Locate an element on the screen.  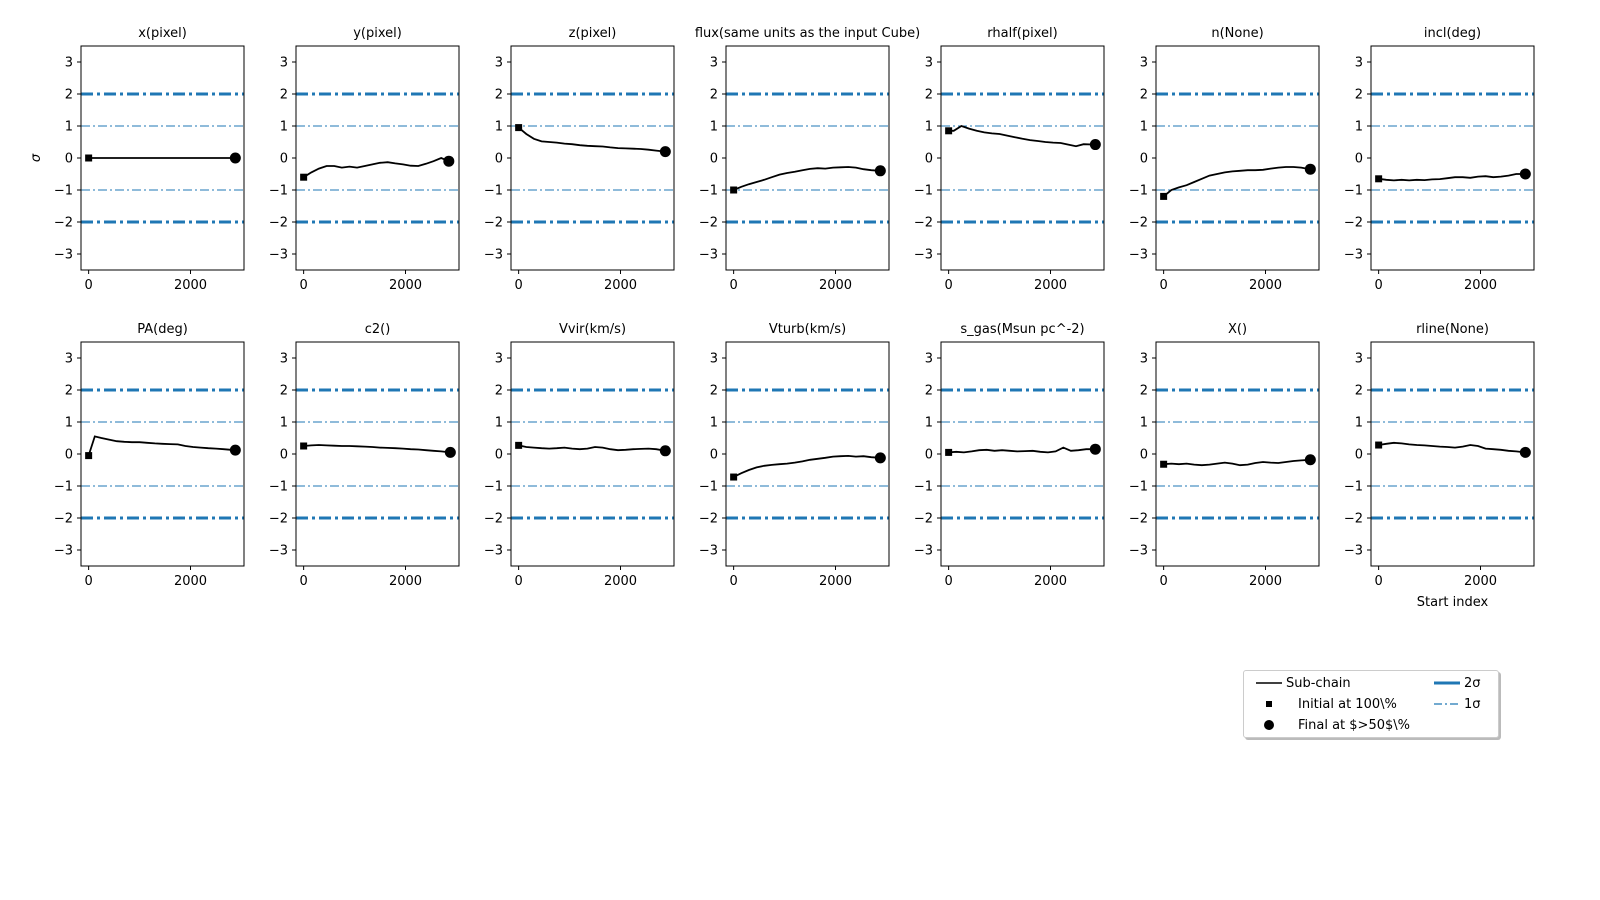
panel-4-ytick-label: 0 is located at coordinates (929, 159).